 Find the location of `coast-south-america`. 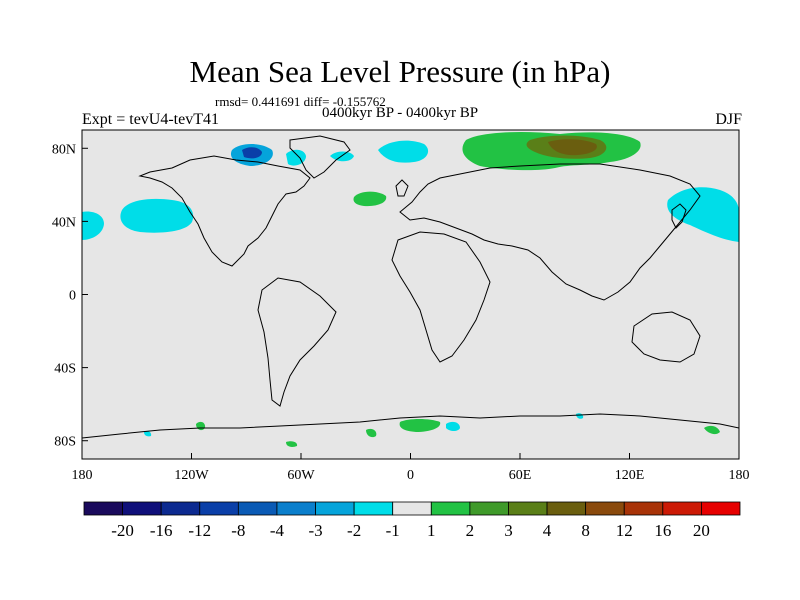

coast-south-america is located at coordinates (297, 342).